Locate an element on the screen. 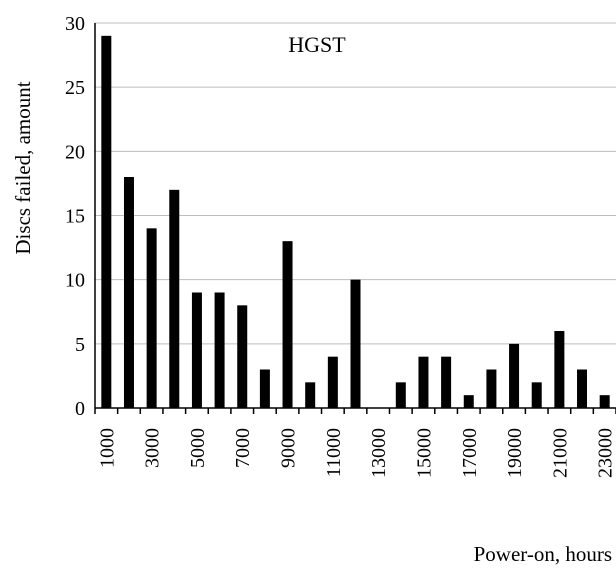  x-tick-label: 21000 is located at coordinates (560, 453).